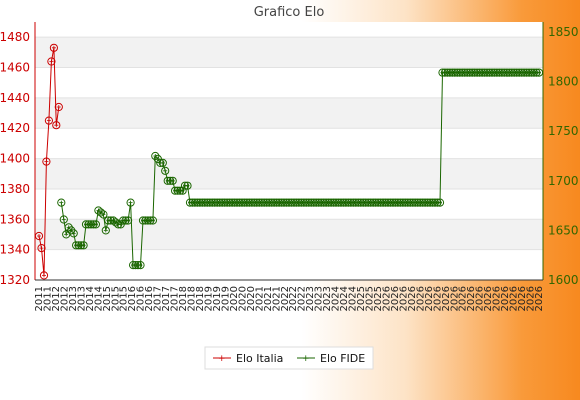 Image resolution: width=580 pixels, height=400 pixels. What do you see at coordinates (39, 298) in the screenshot?
I see `x-tick-label: 2011` at bounding box center [39, 298].